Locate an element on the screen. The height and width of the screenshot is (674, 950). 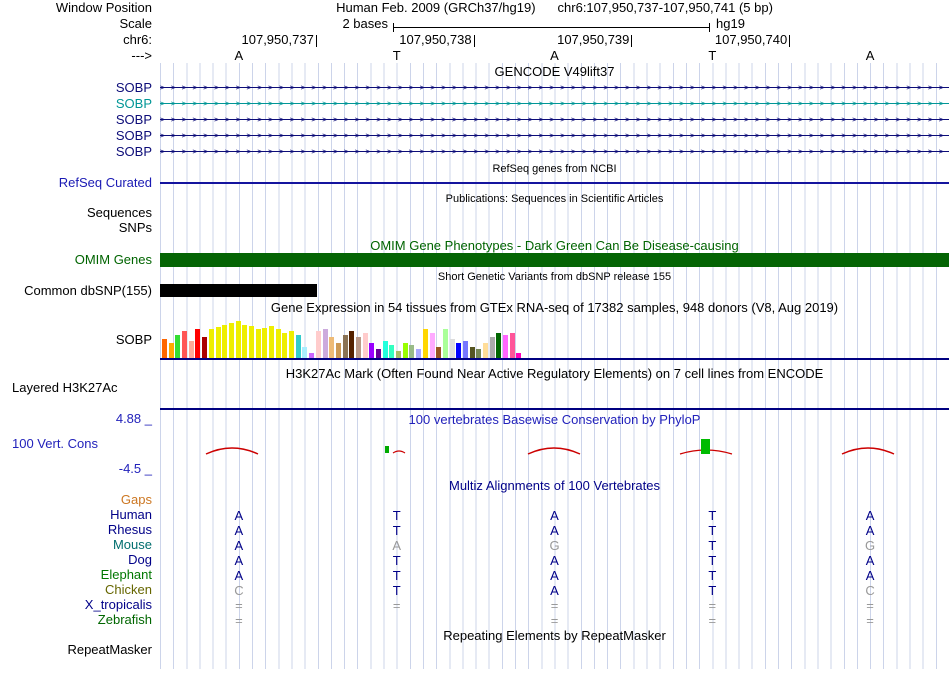
multiz-species-label: Chicken is located at coordinates (128, 589).